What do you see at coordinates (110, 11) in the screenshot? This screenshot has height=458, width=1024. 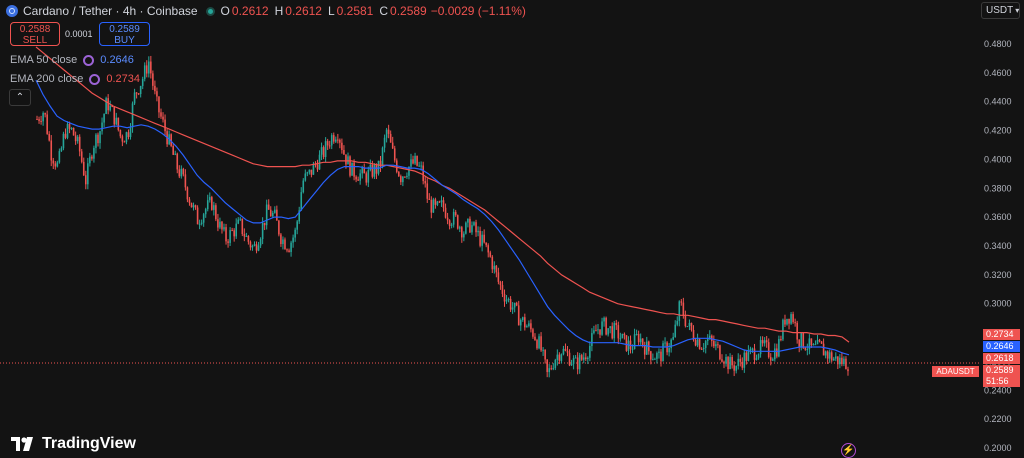 I see `symbol-title: Cardano / Tether · 4h · Coinbase` at bounding box center [110, 11].